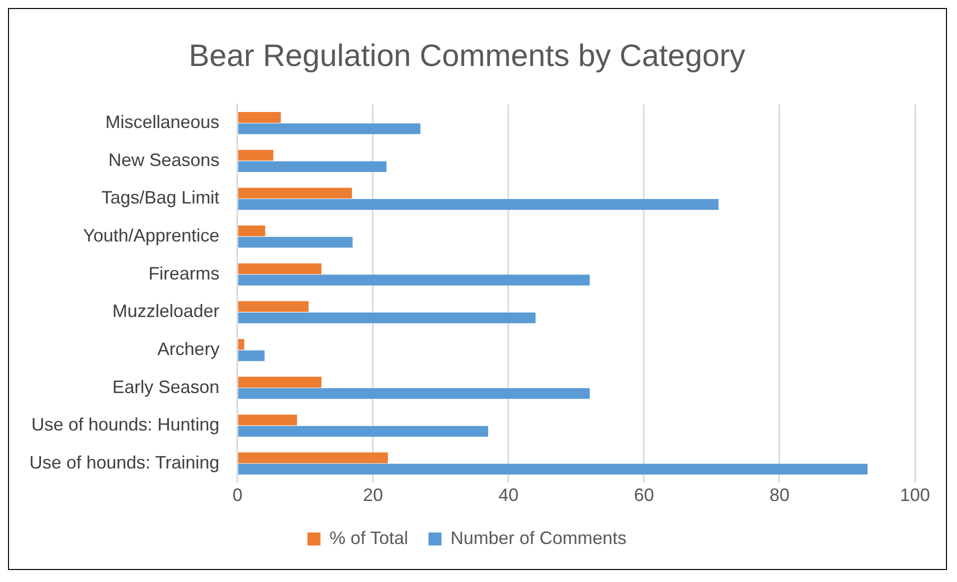  I want to click on x-tick-label: 80, so click(779, 495).